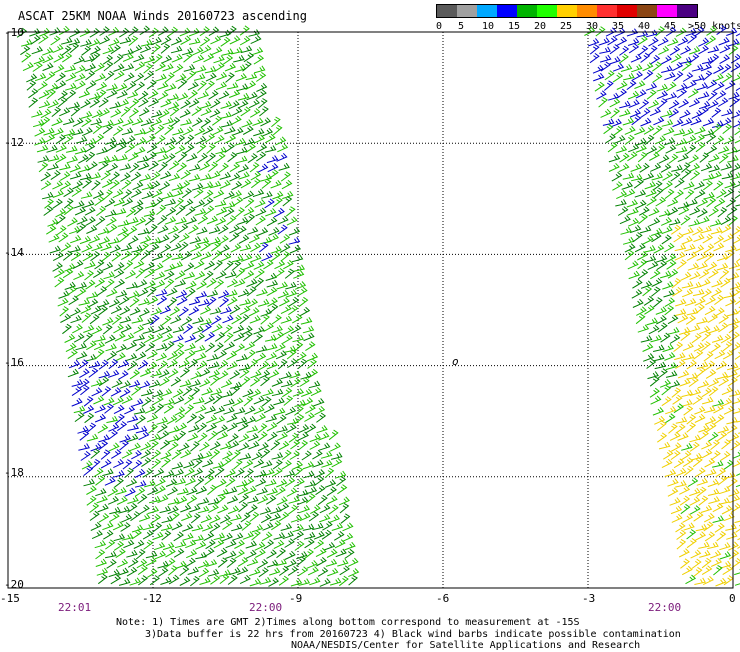  Describe the element at coordinates (664, 607) in the screenshot. I see `pass-time-right: 22:00` at that location.